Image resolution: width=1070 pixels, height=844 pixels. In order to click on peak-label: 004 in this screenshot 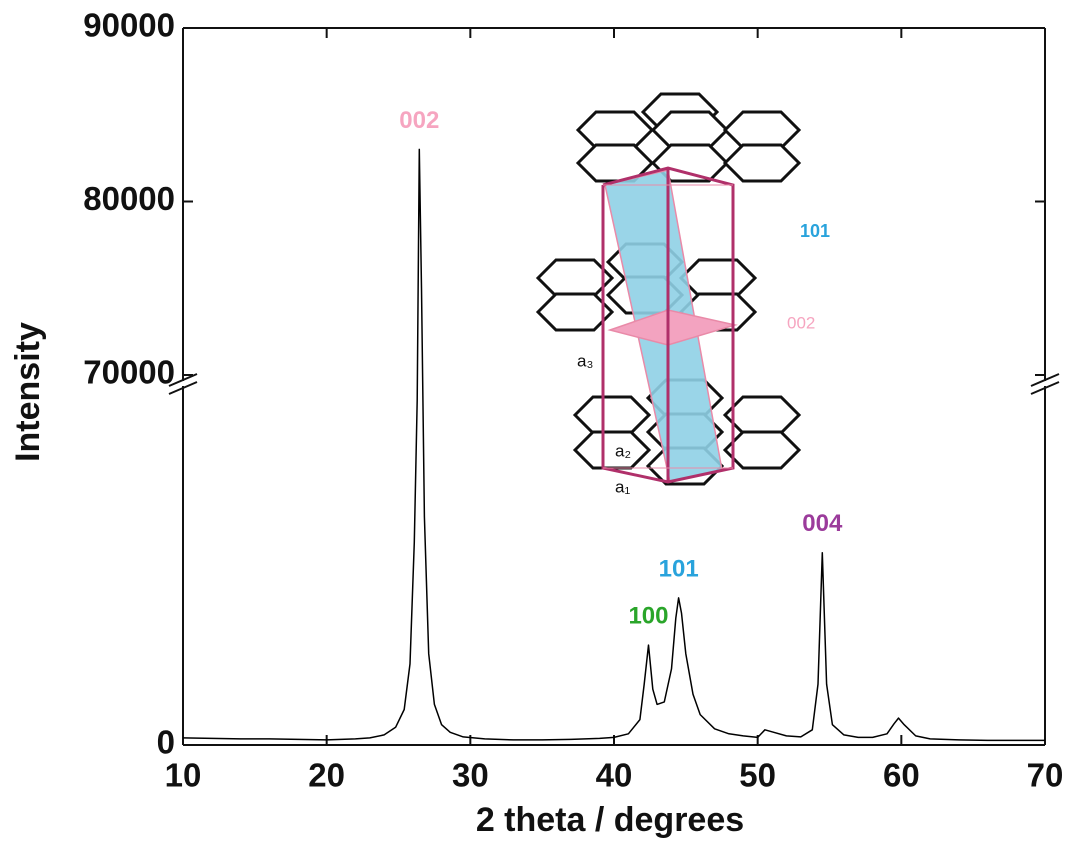, I will do `click(822, 523)`.